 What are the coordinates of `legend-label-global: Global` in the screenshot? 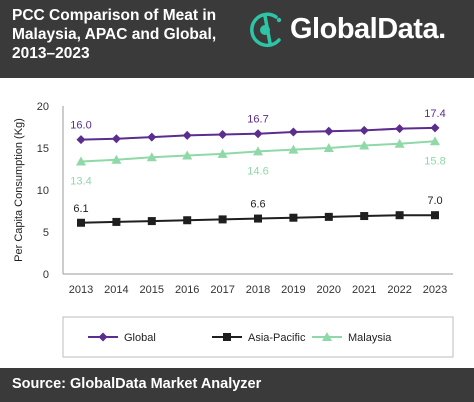 It's located at (140, 338).